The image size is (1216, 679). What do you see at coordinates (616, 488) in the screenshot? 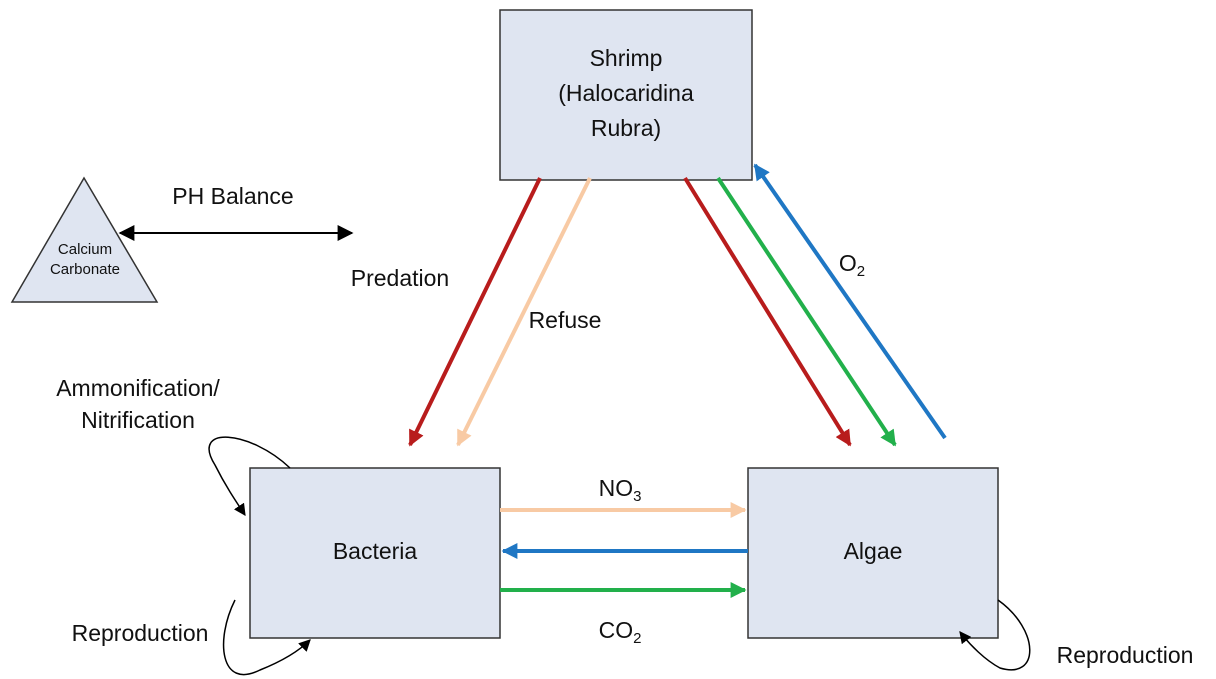
I see `label-base: NO` at bounding box center [616, 488].